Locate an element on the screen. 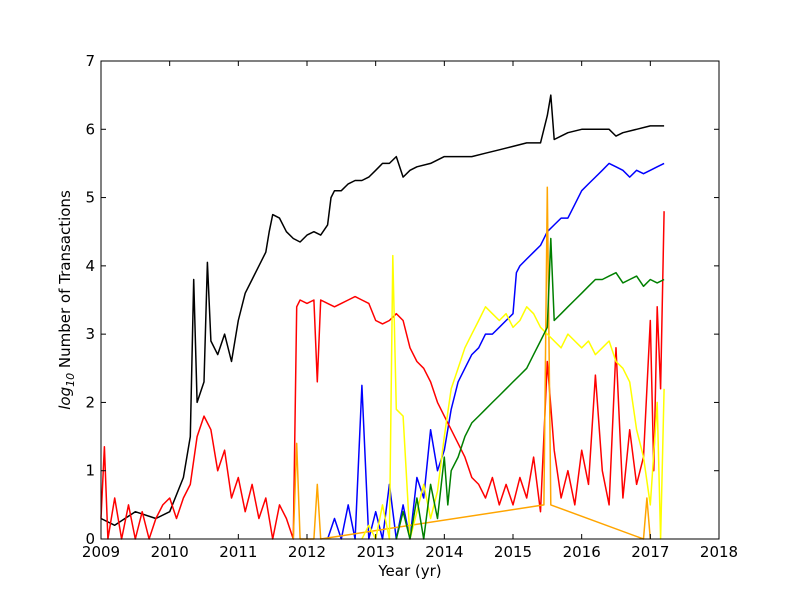  y-axis-label-rest: Number of Transactions is located at coordinates (65, 281).